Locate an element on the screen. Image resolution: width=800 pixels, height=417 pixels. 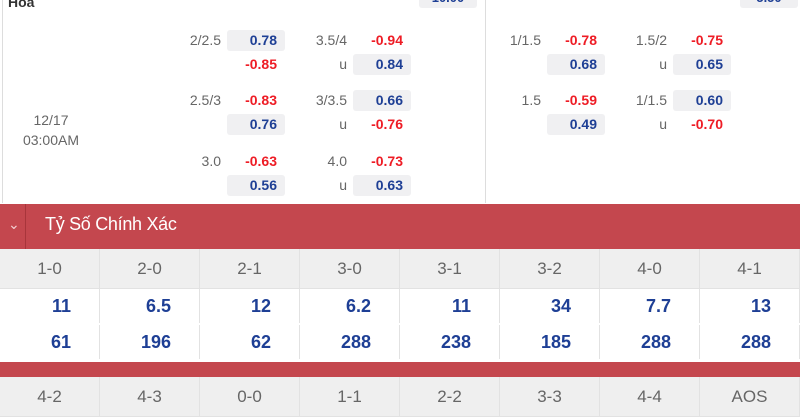
score-label: AOS is located at coordinates (750, 397).